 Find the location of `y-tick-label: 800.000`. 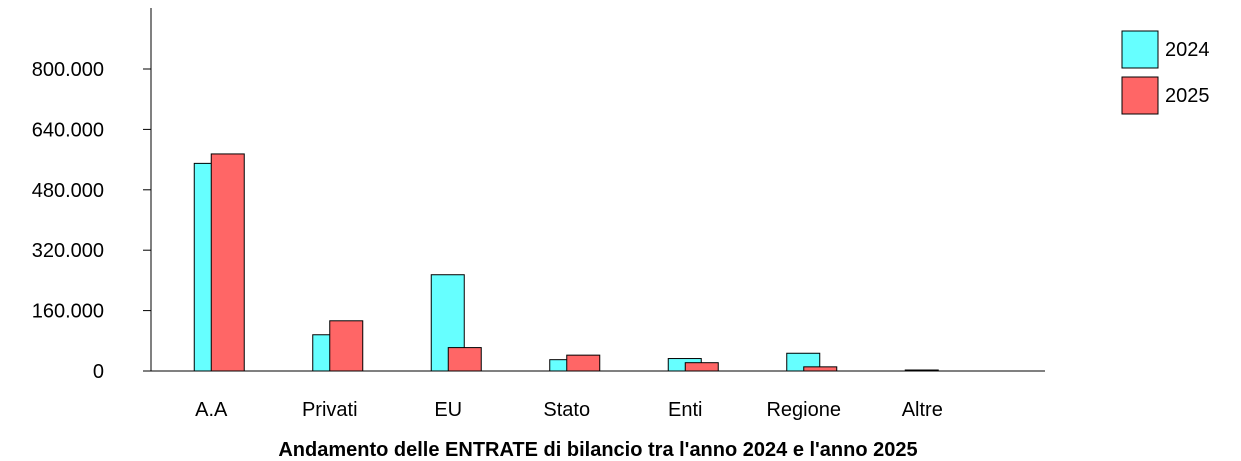

y-tick-label: 800.000 is located at coordinates (68, 70).